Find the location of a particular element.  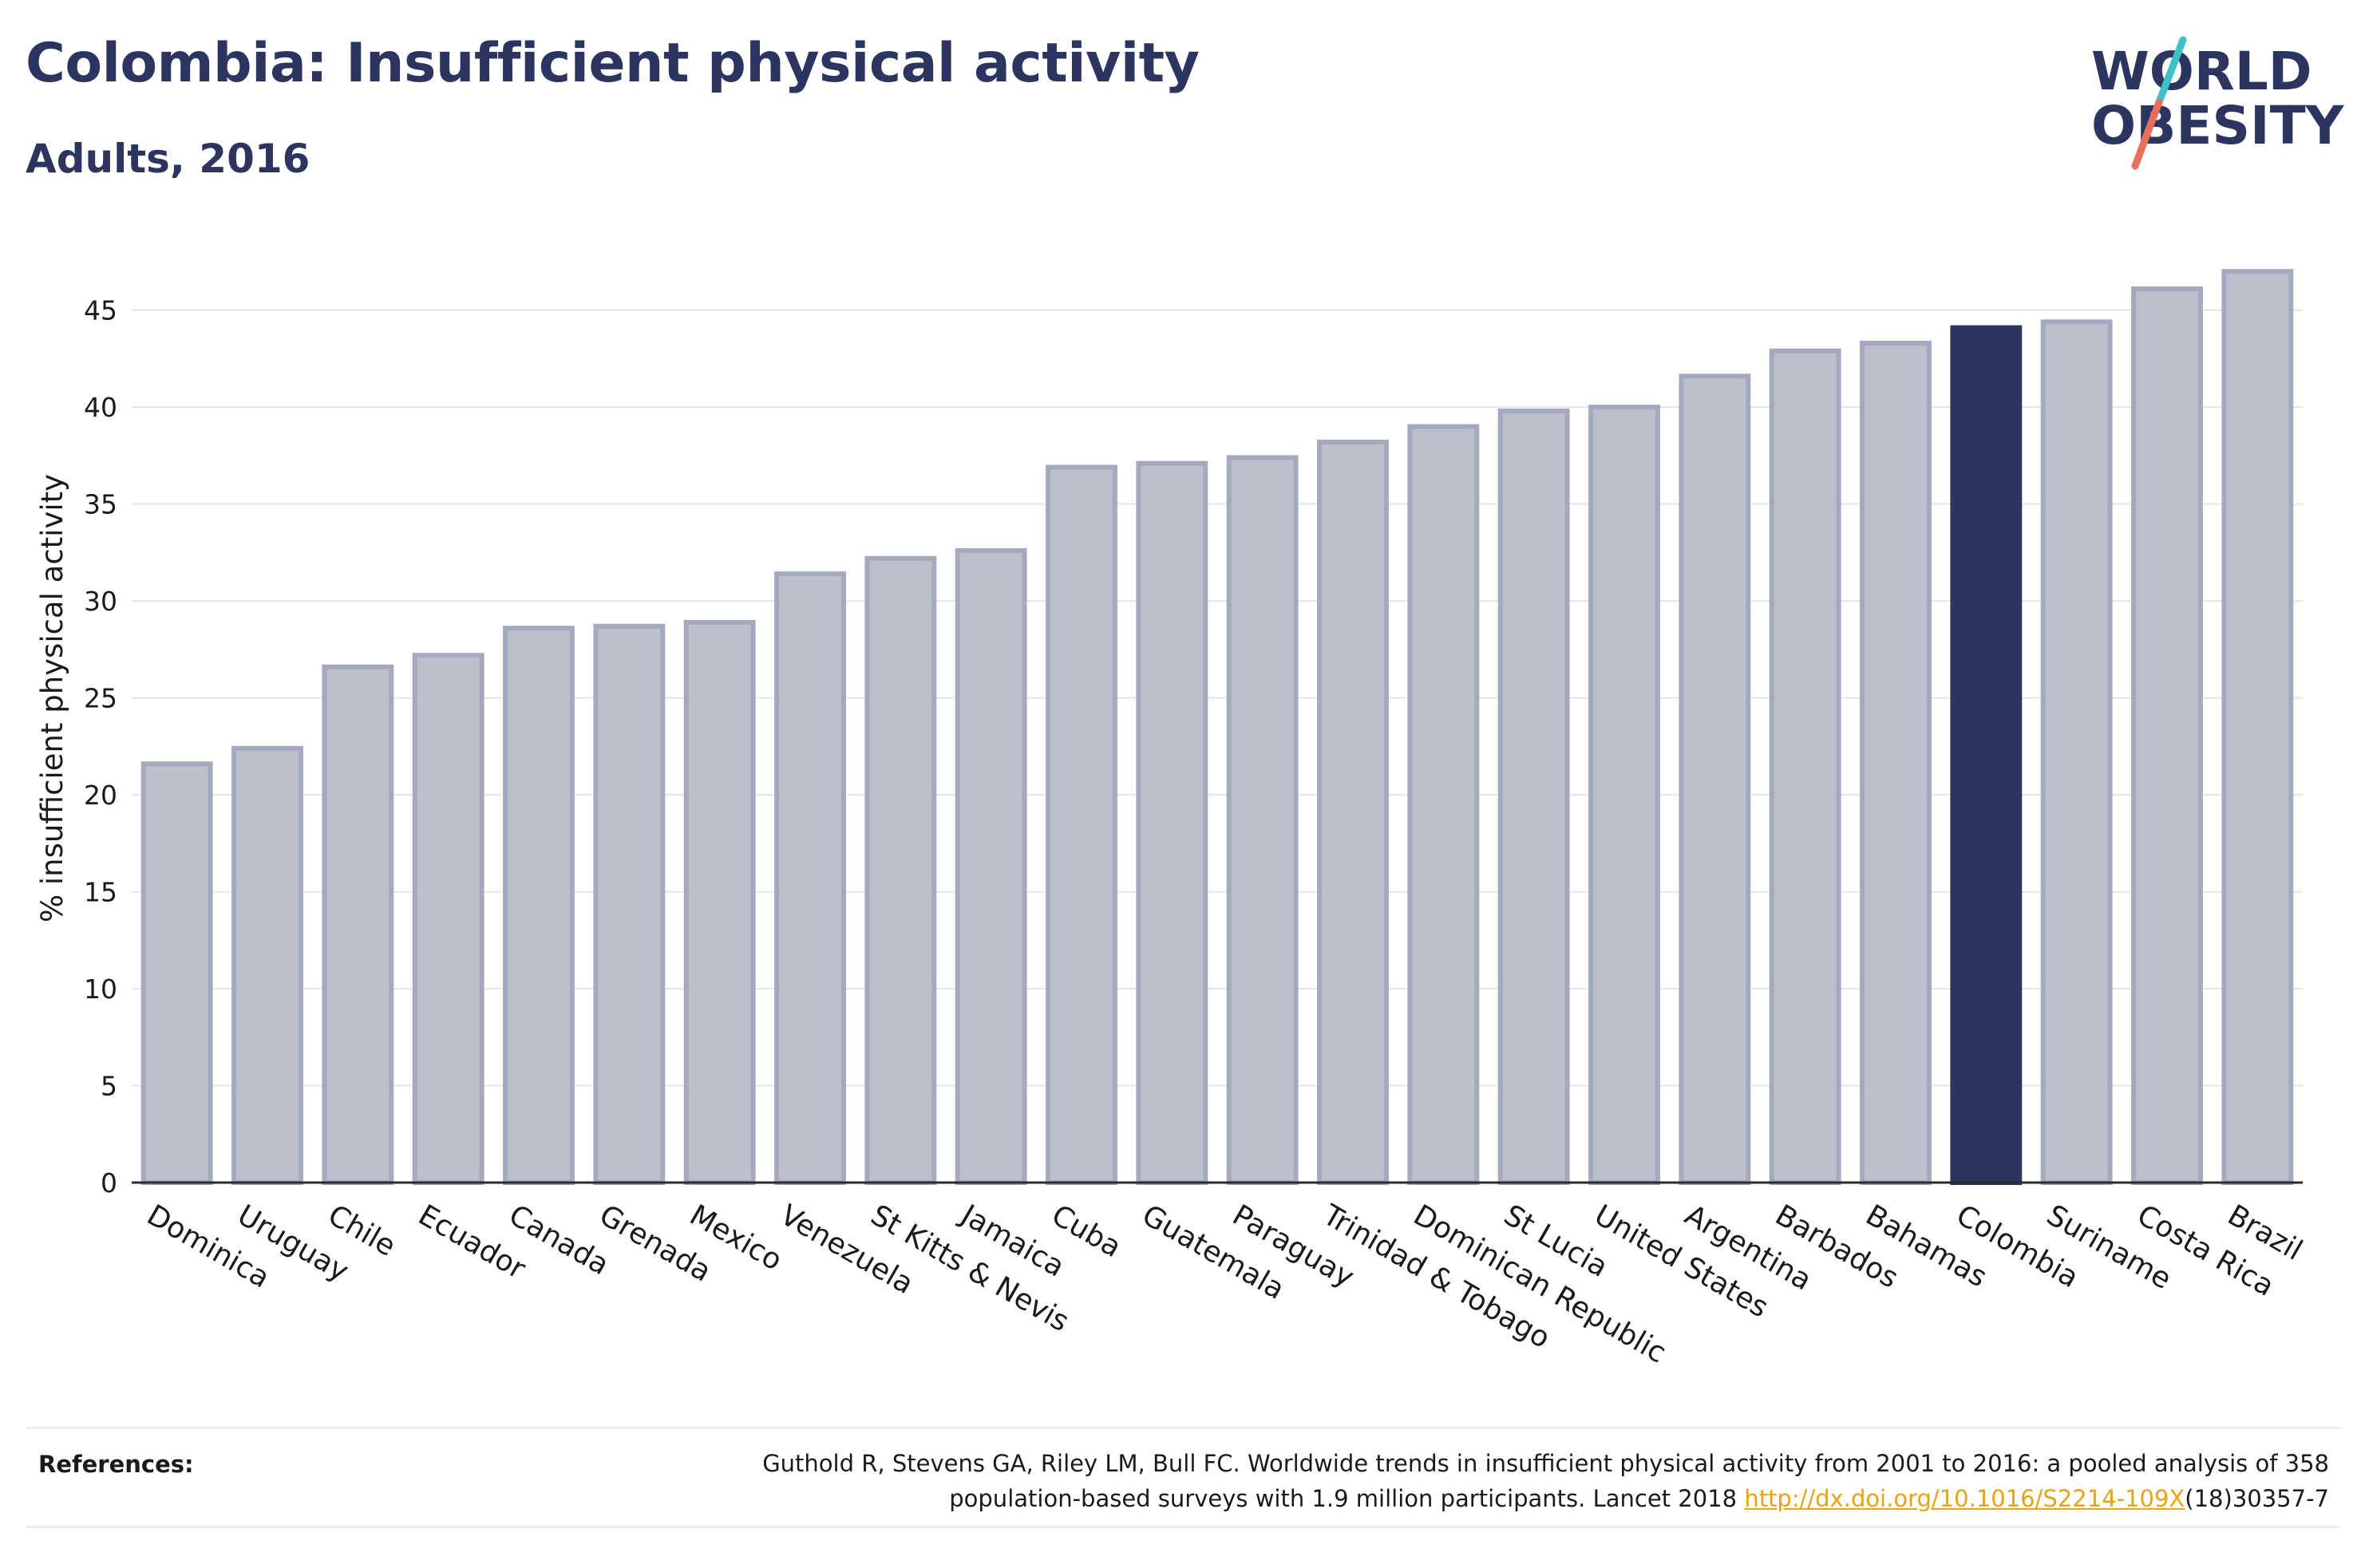

world-obesity-logo: WORLD OBESITY is located at coordinates (2218, 103).